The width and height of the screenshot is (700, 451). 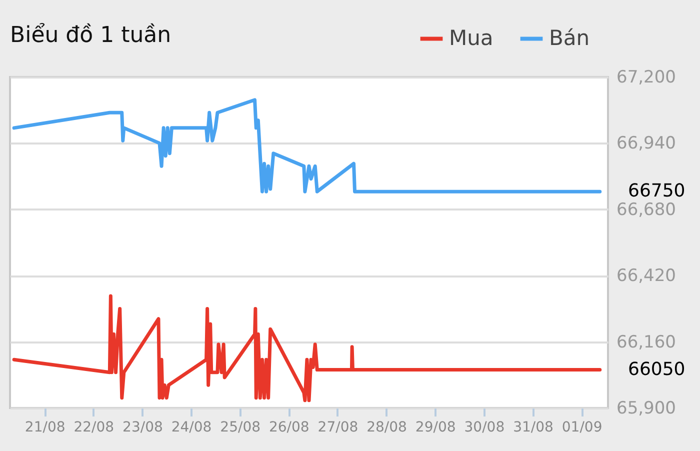 What do you see at coordinates (582, 428) in the screenshot?
I see `x-tick-label: 01/09` at bounding box center [582, 428].